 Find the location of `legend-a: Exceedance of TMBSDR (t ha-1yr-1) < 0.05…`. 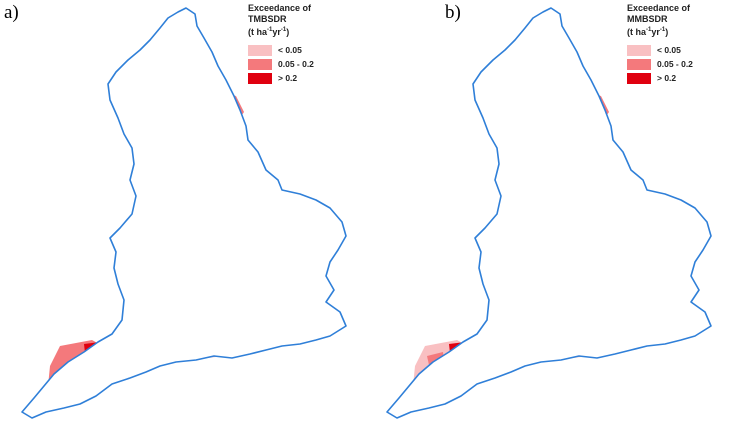

legend-a: Exceedance of TMBSDR (t ha-1yr-1) < 0.05… is located at coordinates (281, 44).